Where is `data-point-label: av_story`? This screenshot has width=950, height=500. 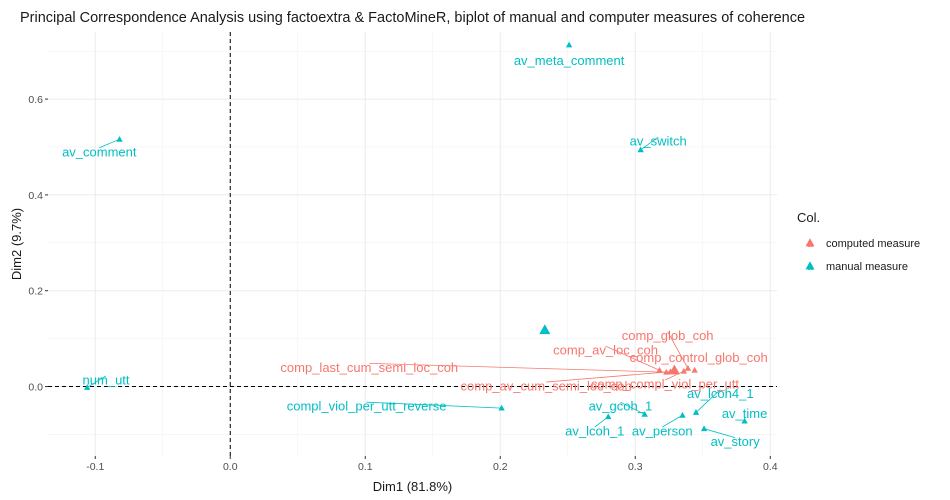
data-point-label: av_story is located at coordinates (736, 441).